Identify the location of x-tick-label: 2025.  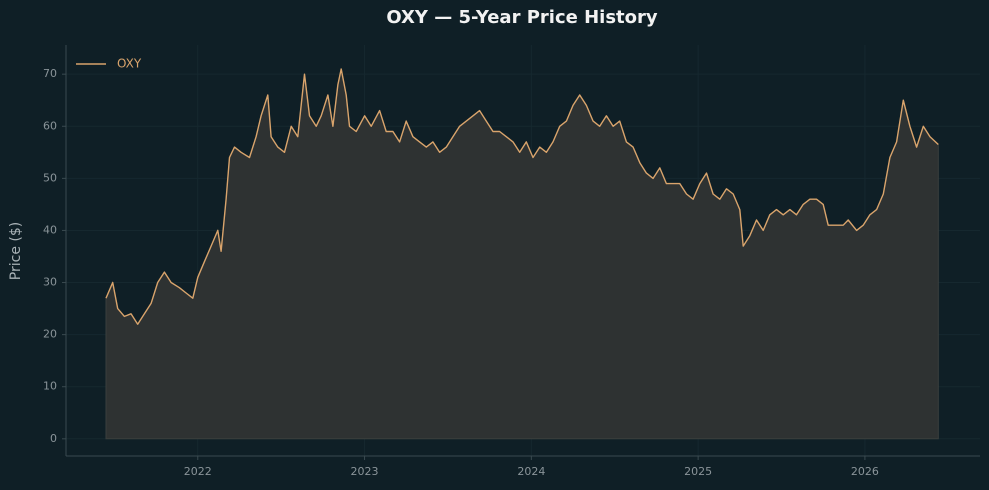
(698, 471).